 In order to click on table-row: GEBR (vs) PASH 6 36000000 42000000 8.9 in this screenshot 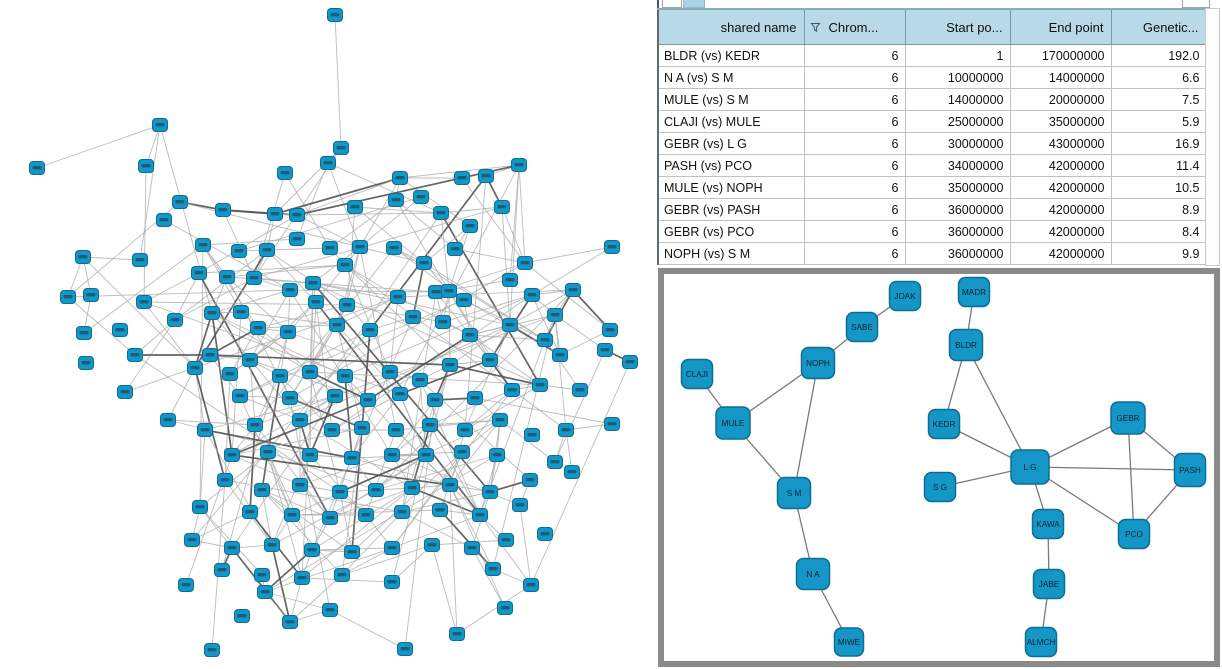, I will do `click(932, 209)`.